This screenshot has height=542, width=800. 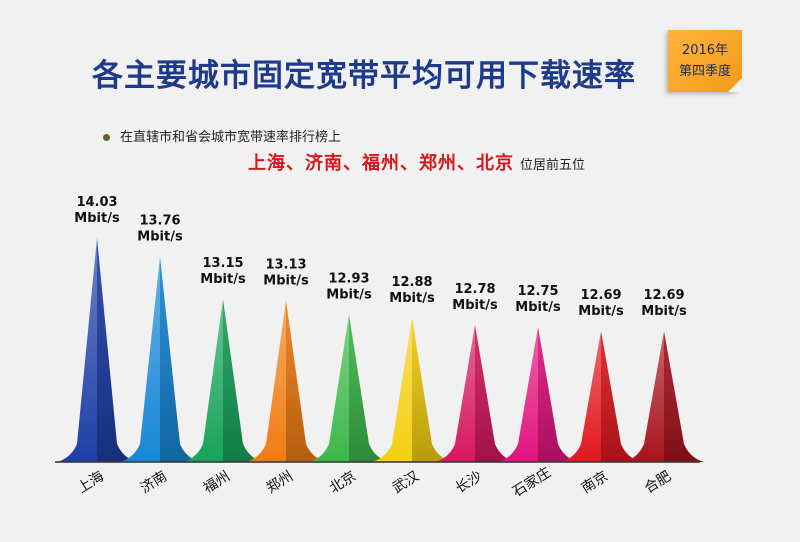 What do you see at coordinates (285, 264) in the screenshot?
I see `value-label: 13.13` at bounding box center [285, 264].